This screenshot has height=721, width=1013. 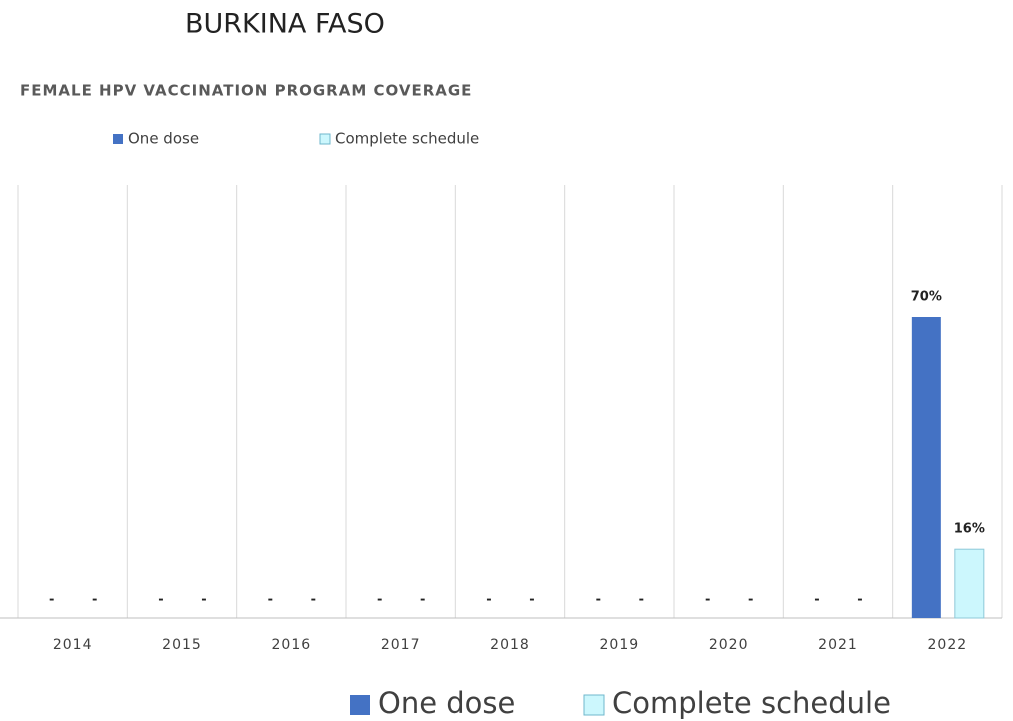 I want to click on x-tick-label: 2019, so click(x=620, y=645).